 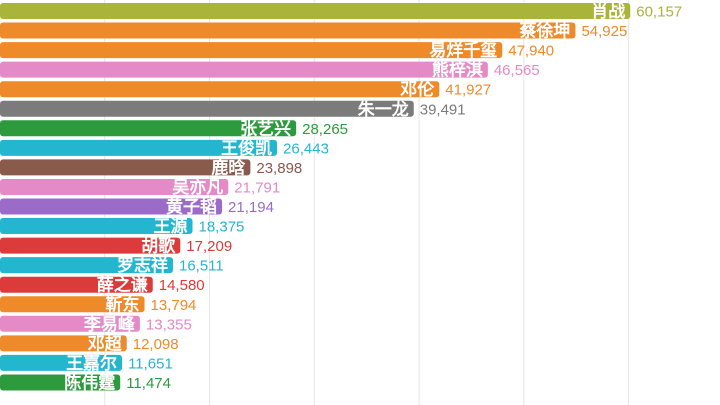 What do you see at coordinates (604, 31) in the screenshot?
I see `bar-value-label: 54,925` at bounding box center [604, 31].